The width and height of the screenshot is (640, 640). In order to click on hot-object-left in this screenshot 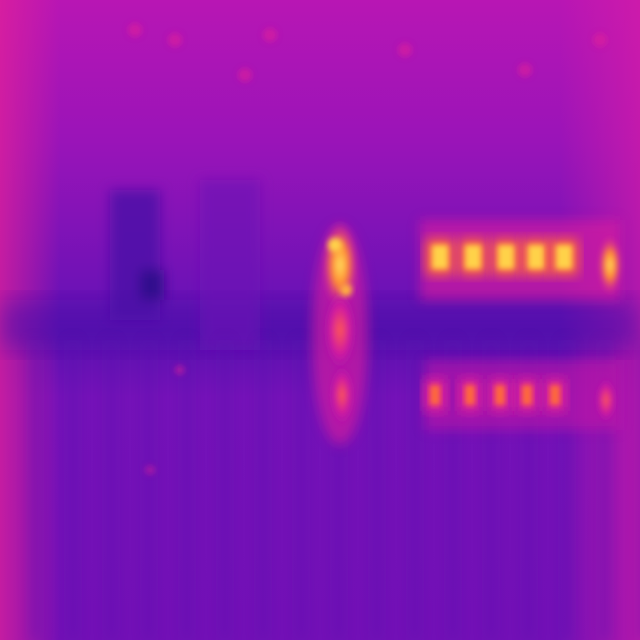, I will do `click(340, 332)`.